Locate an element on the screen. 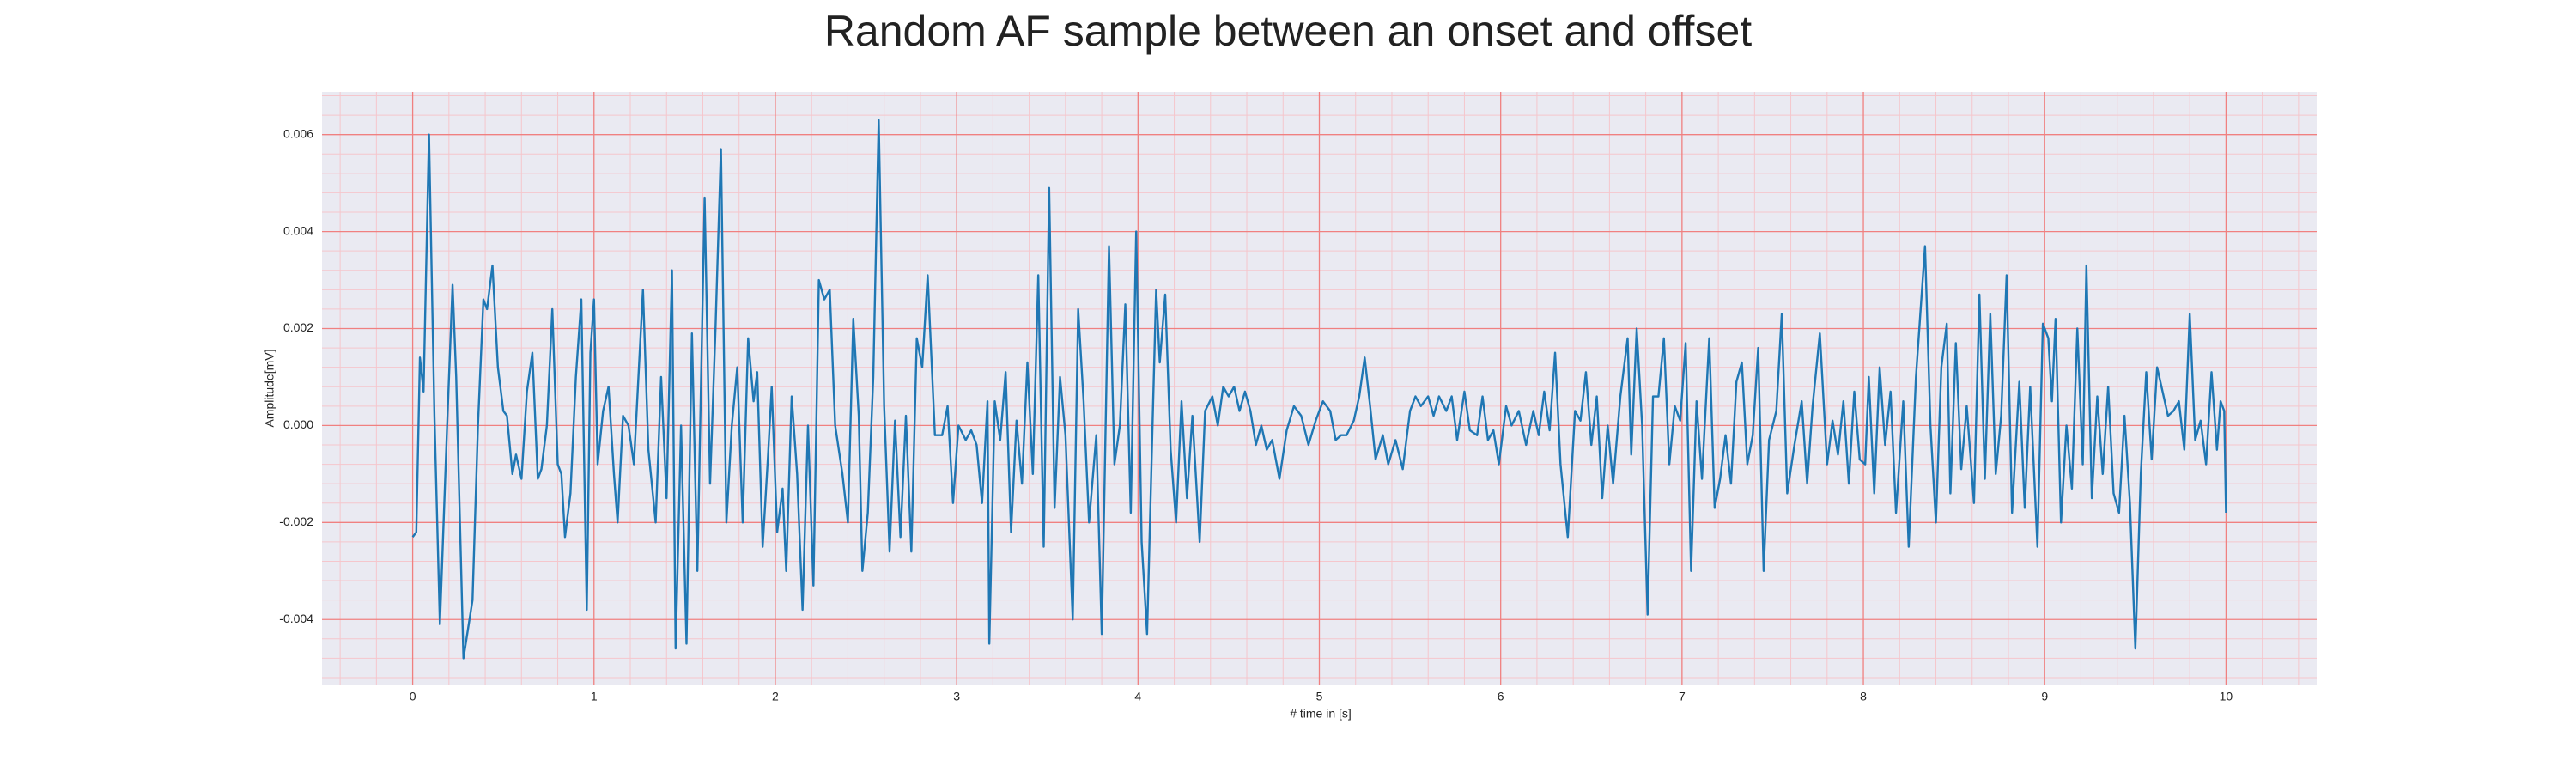 The image size is (2576, 773). x-tick-label: 9 is located at coordinates (2045, 696).